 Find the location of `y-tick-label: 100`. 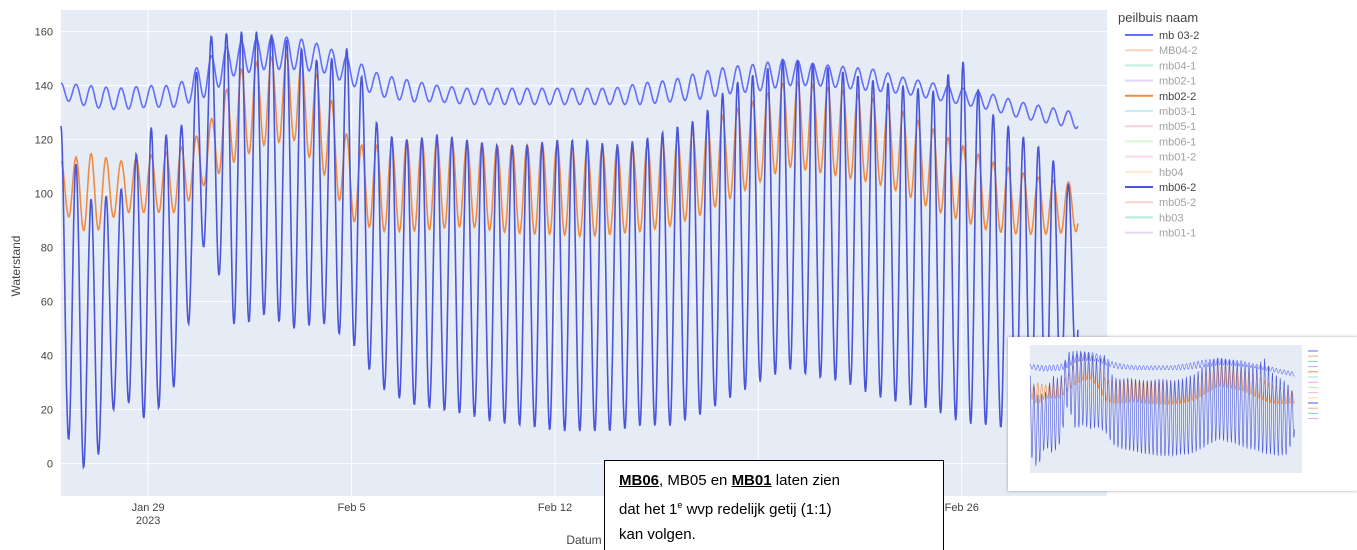

y-tick-label: 100 is located at coordinates (44, 195).